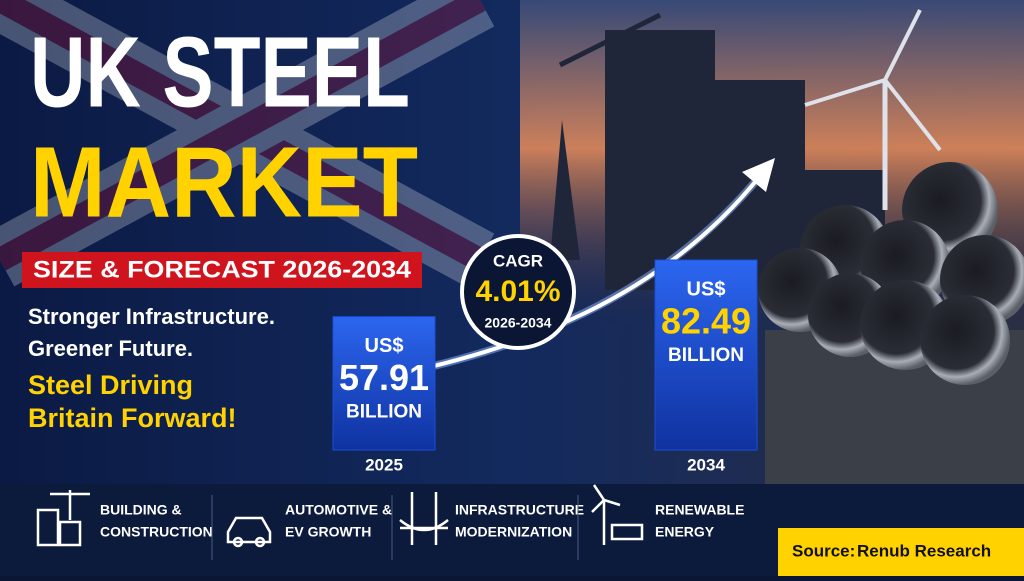 This screenshot has height=581, width=1024. What do you see at coordinates (384, 377) in the screenshot?
I see `value-label: 57.91` at bounding box center [384, 377].